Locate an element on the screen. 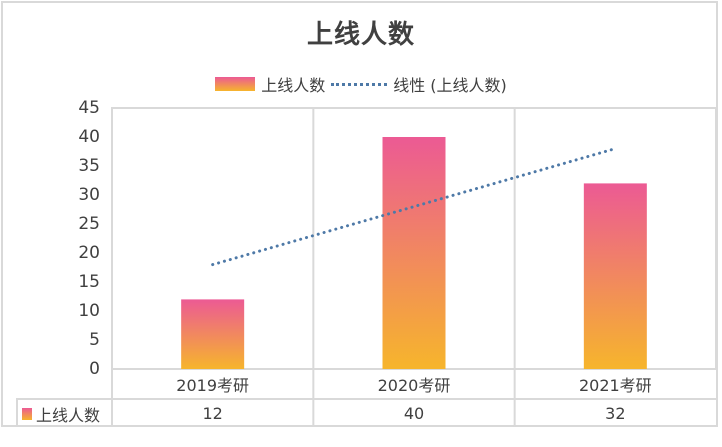 Image resolution: width=722 pixels, height=447 pixels. table-value-cell: 40 is located at coordinates (414, 413).